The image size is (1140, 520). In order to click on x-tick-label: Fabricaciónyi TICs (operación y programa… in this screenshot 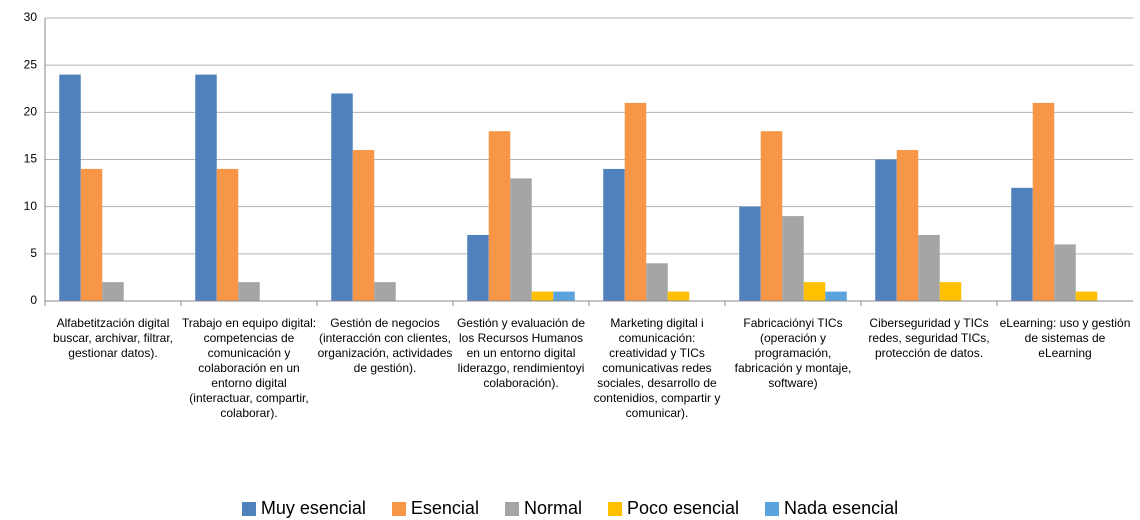, I will do `click(793, 353)`.